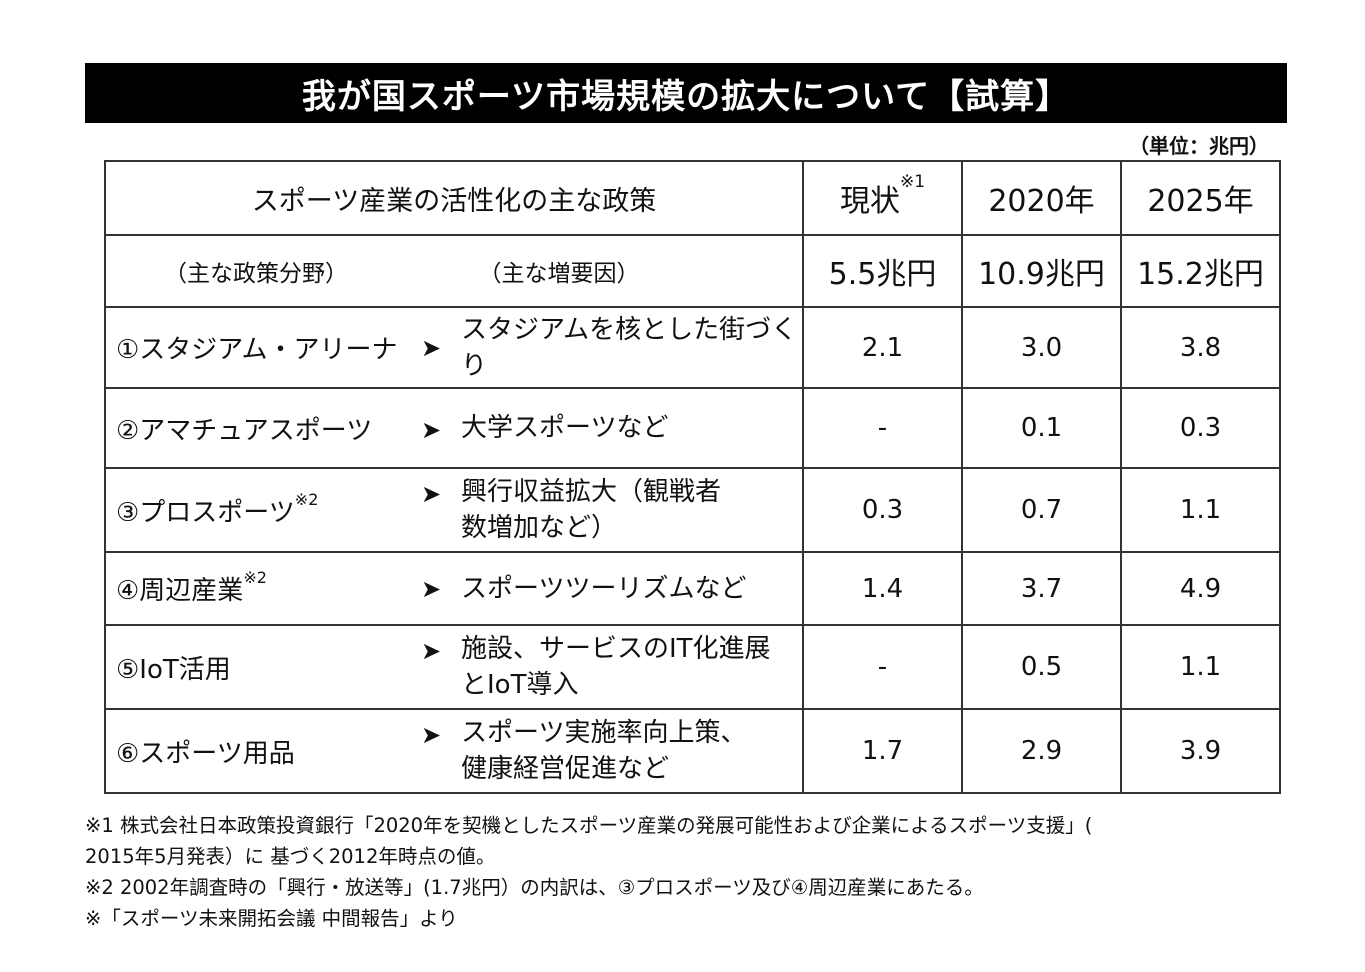 The image size is (1365, 972). What do you see at coordinates (539, 528) in the screenshot?
I see `growth-factor-line: 数増加など）` at bounding box center [539, 528].